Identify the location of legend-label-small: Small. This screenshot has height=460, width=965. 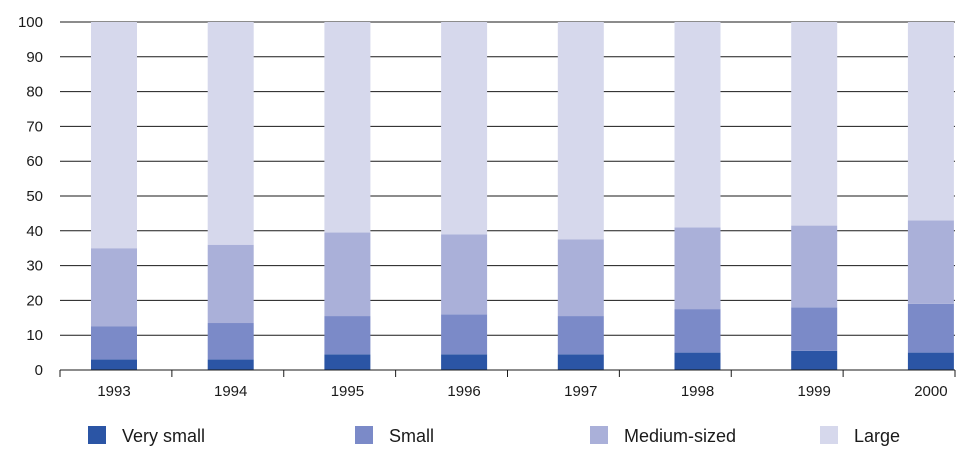
(411, 436).